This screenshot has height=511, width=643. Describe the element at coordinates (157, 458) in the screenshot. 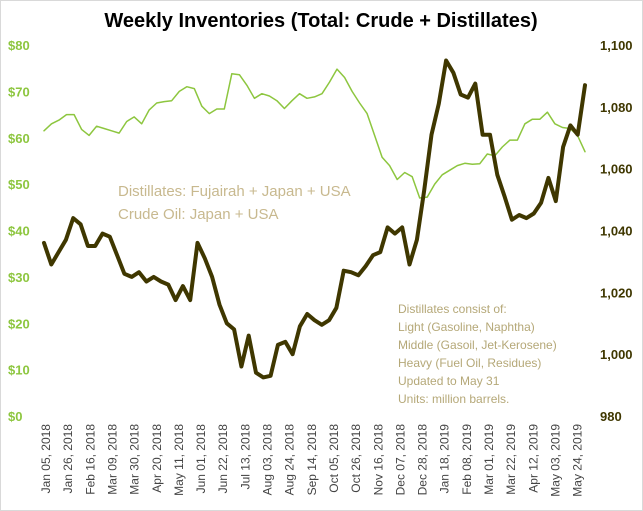

I see `x-tick-label: Apr 20, 2018` at that location.